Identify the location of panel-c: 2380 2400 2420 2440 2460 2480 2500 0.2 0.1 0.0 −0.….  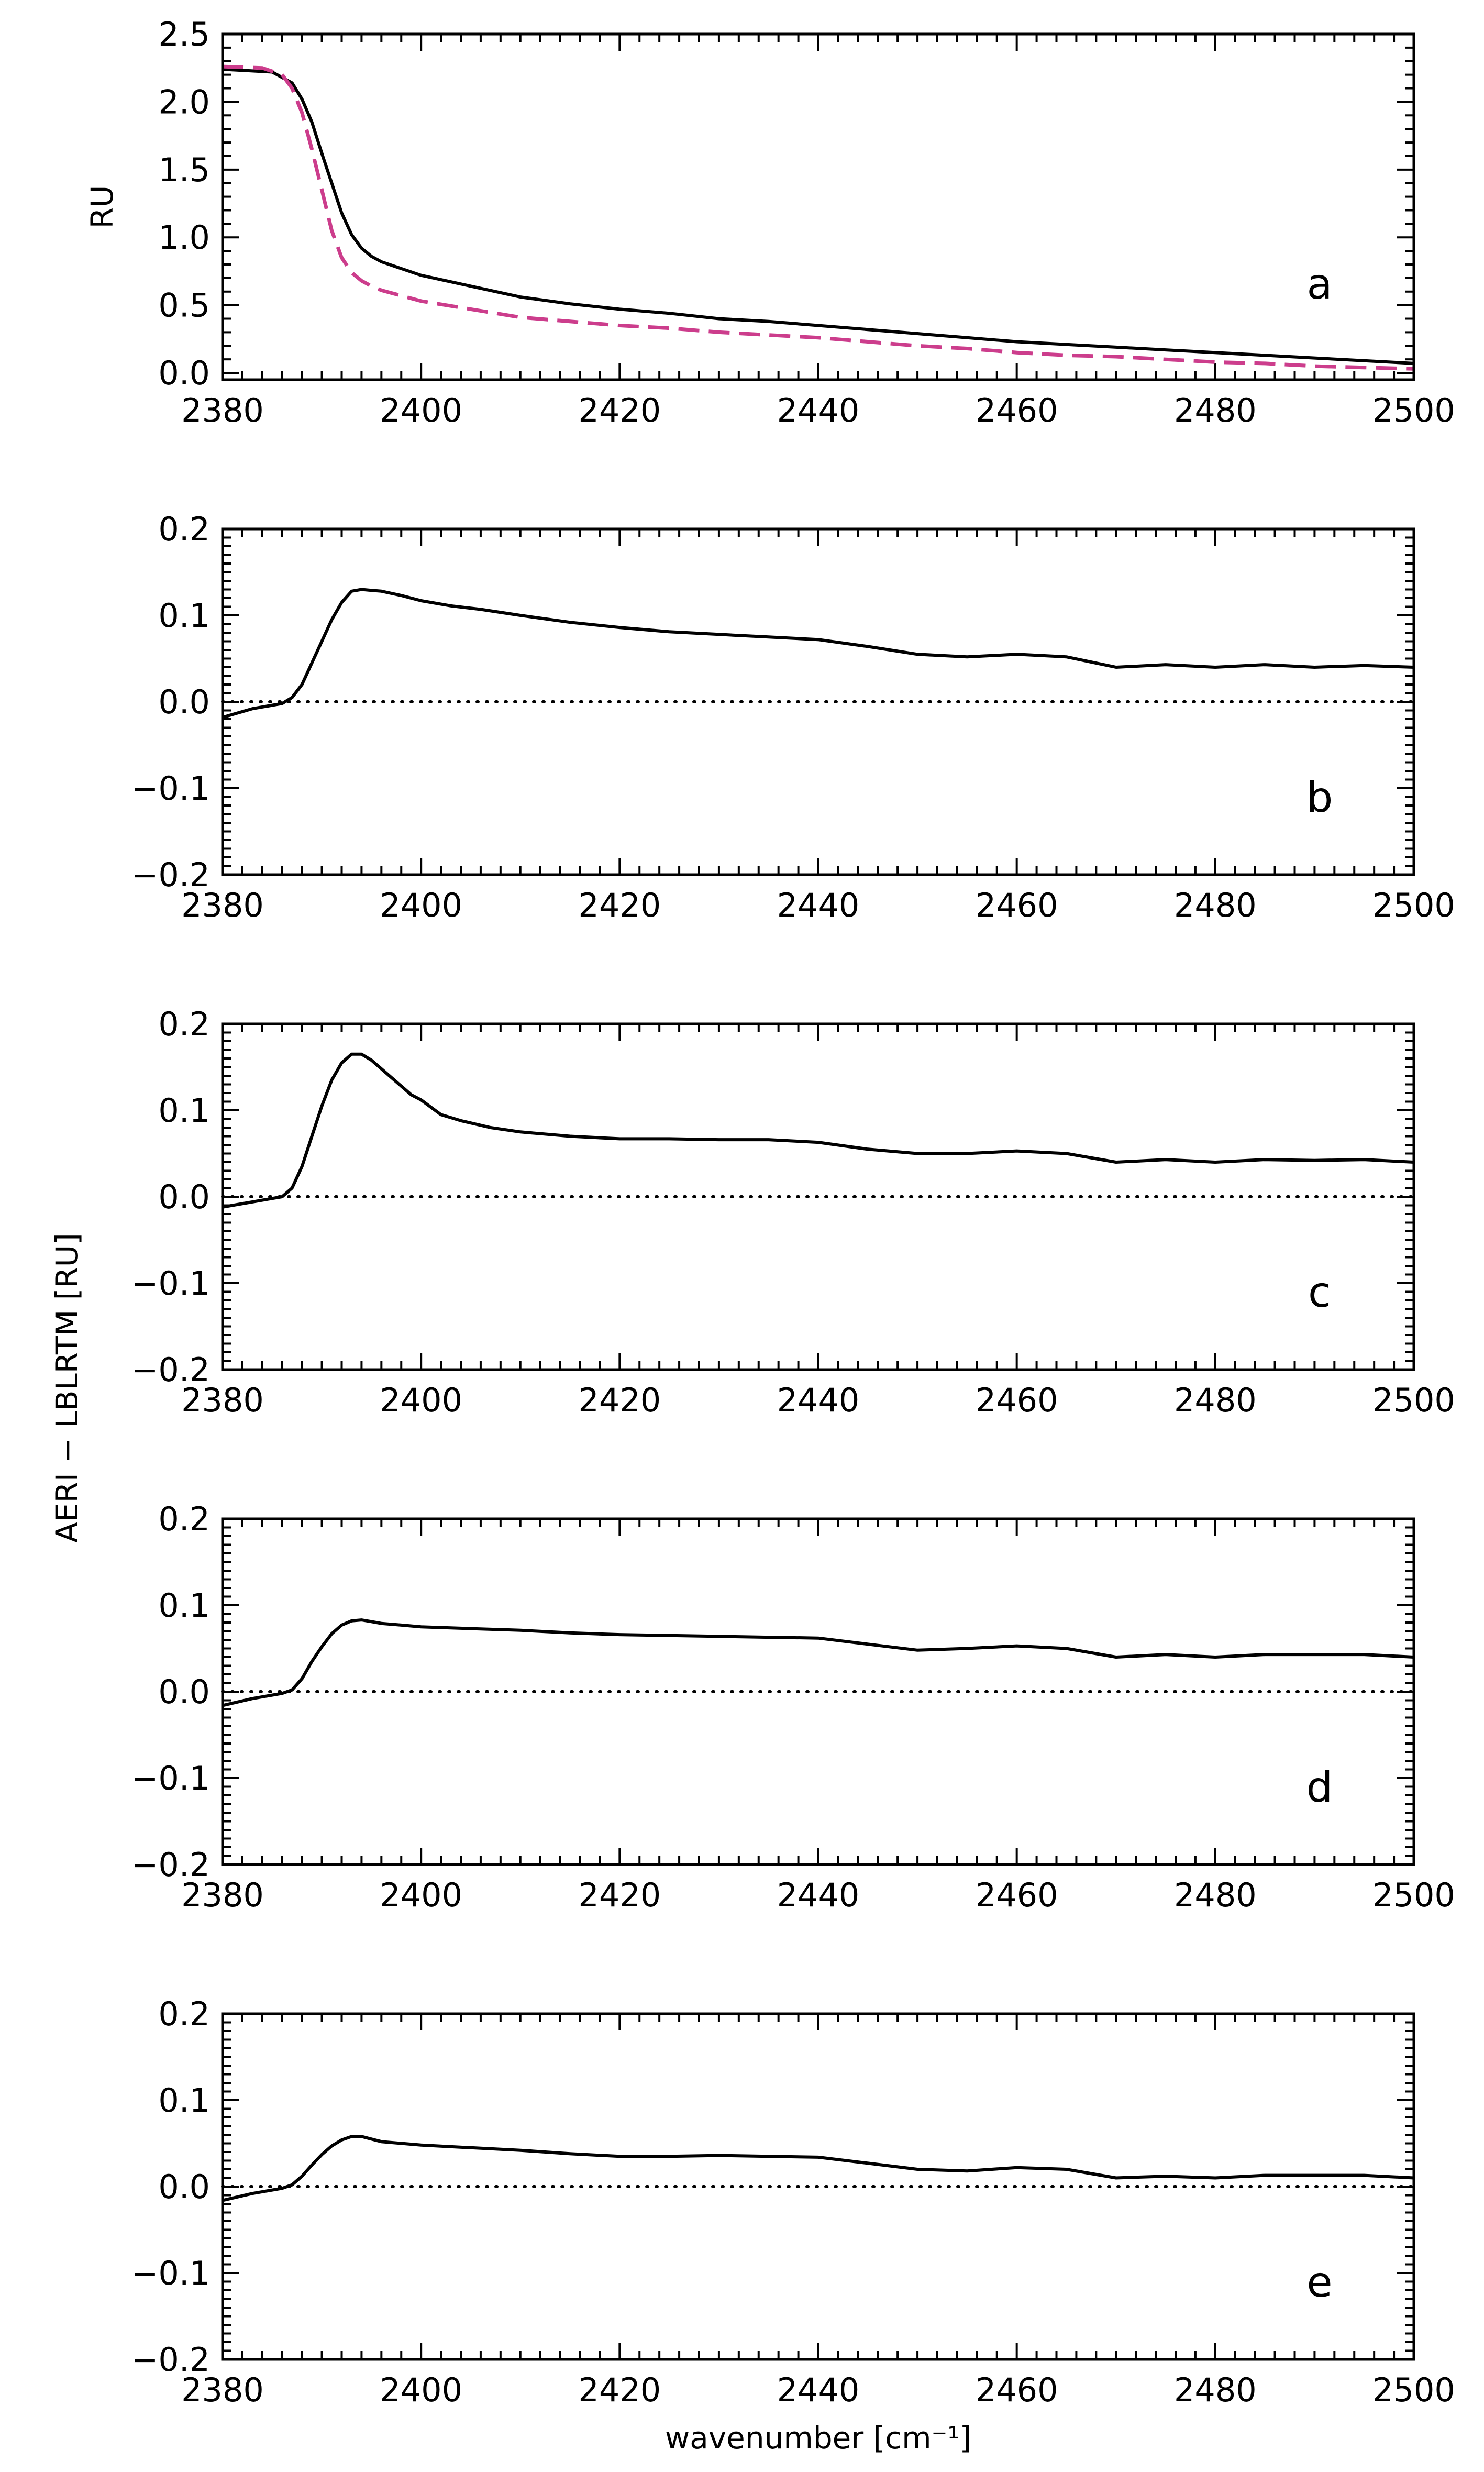
(793, 1212).